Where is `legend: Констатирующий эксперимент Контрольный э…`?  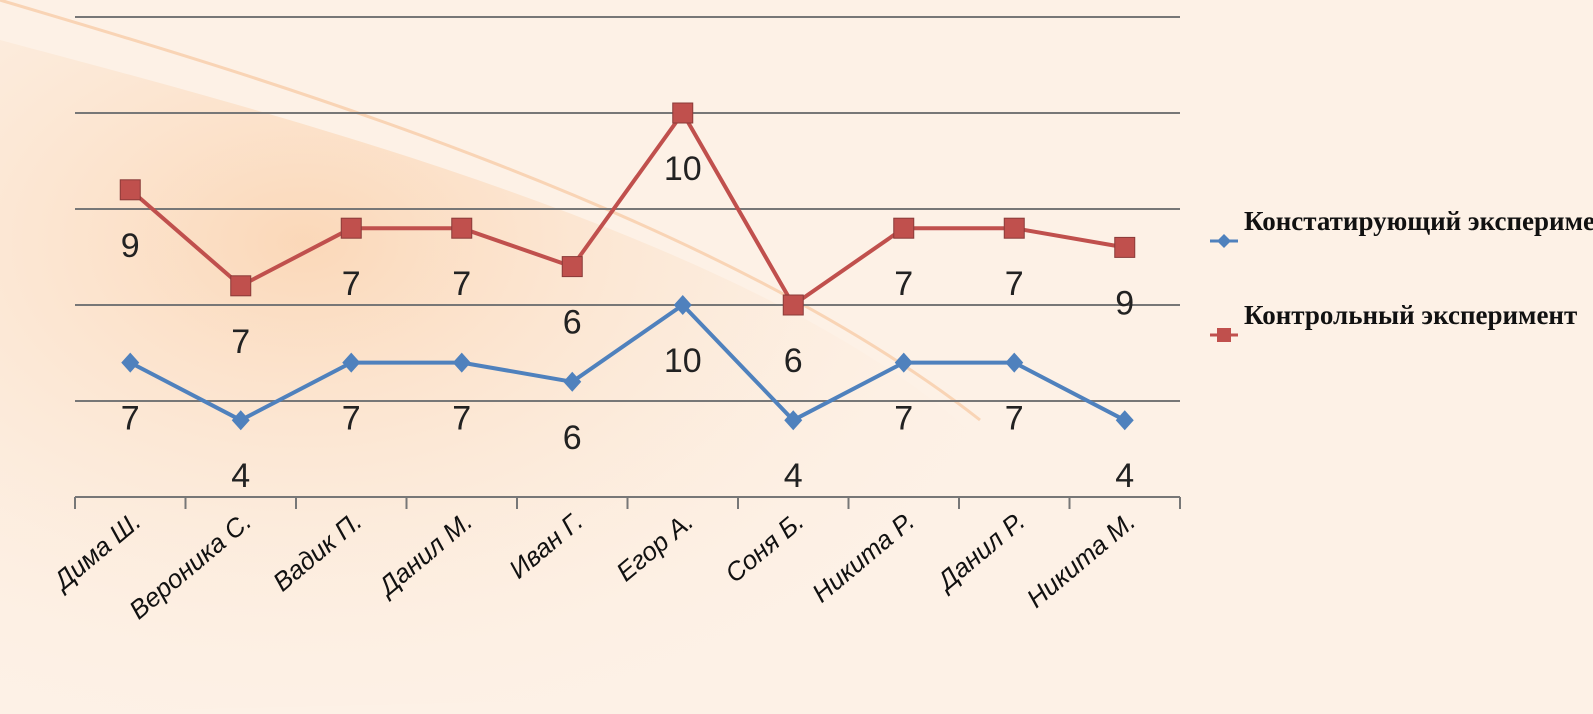 legend: Констатирующий эксперимент Контрольный э… is located at coordinates (1401, 274).